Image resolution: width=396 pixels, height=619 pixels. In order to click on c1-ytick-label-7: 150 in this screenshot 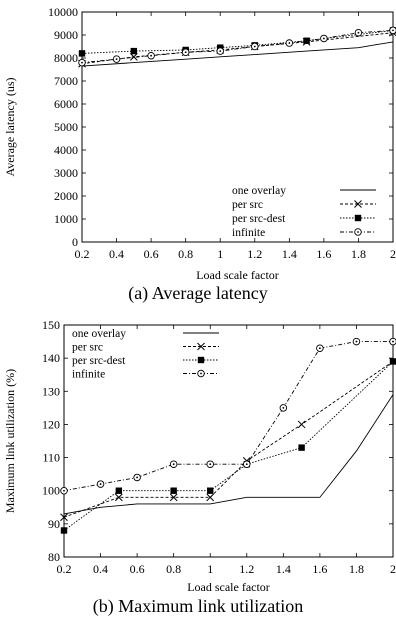, I will do `click(51, 325)`.